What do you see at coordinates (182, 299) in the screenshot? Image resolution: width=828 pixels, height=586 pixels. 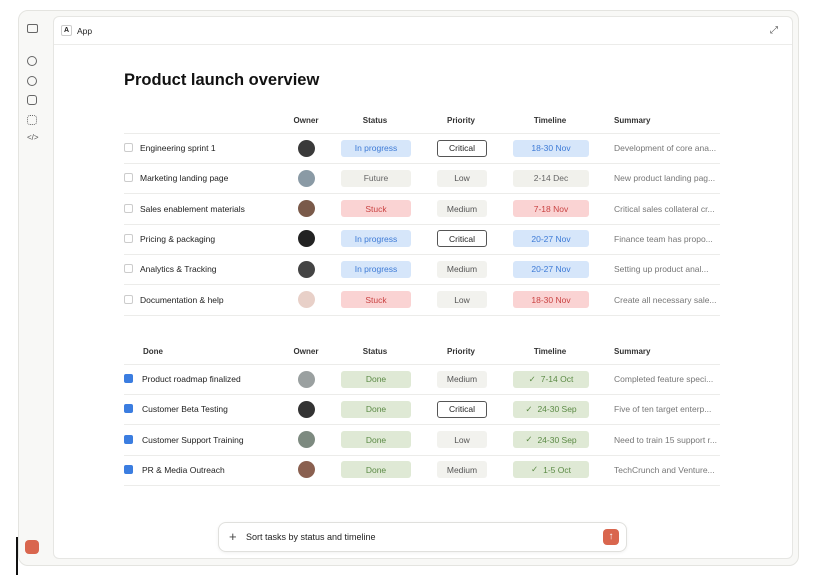 I see `task-name: Documentation & help` at bounding box center [182, 299].